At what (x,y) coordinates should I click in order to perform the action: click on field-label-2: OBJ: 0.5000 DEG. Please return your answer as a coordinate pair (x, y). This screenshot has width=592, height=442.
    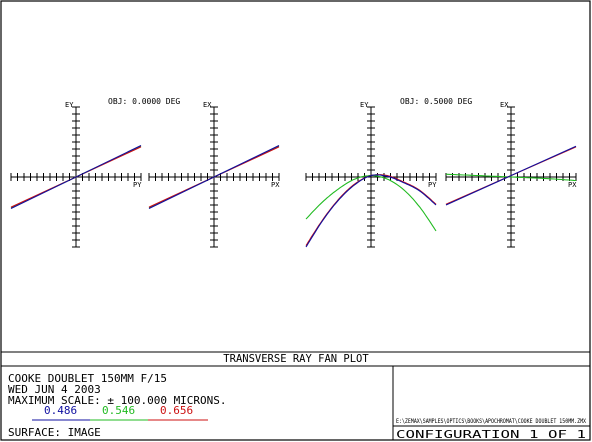
    Looking at the image, I should click on (436, 101).